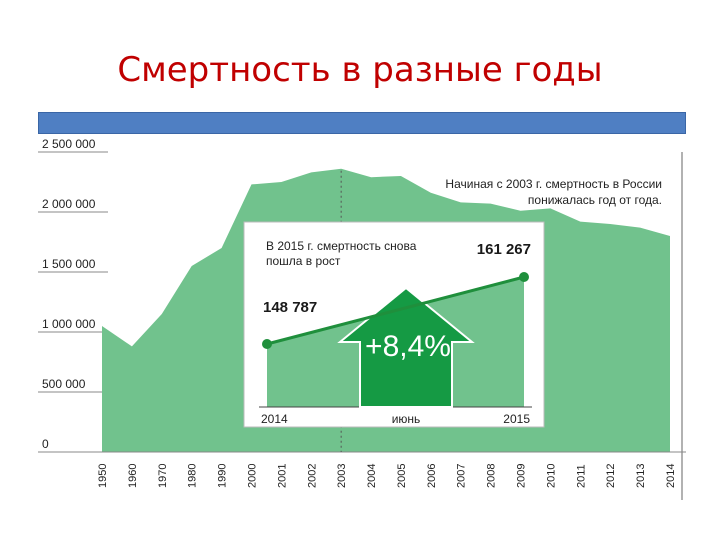  Describe the element at coordinates (516, 419) in the screenshot. I see `inset-x-label-2015: 2015` at that location.